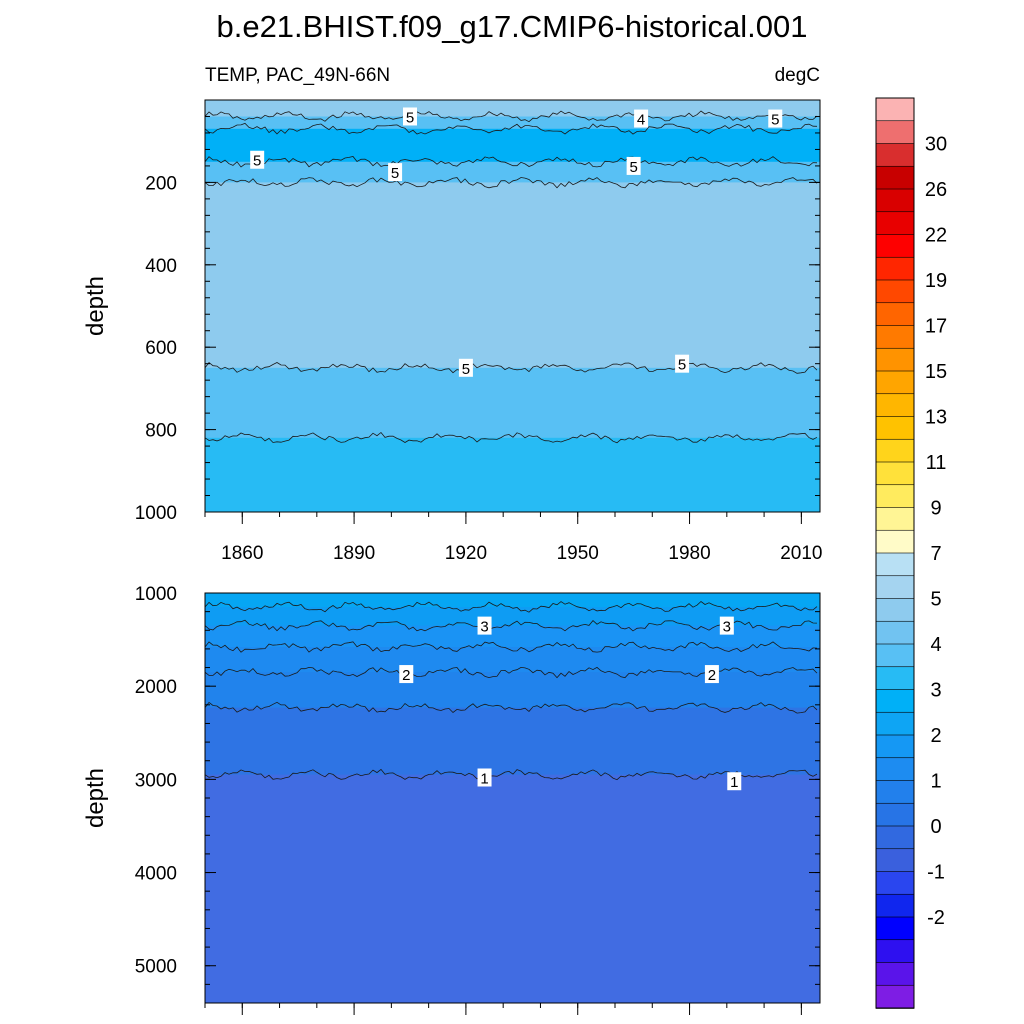 The width and height of the screenshot is (1024, 1024). Describe the element at coordinates (936, 236) in the screenshot. I see `colorbar-label: 22` at that location.